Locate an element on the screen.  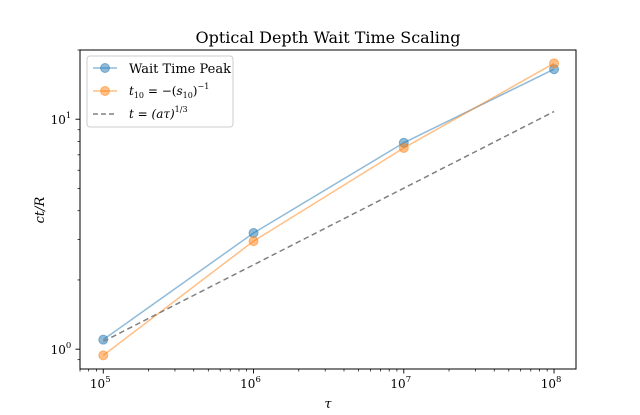
y-tick-label: 10⁰ is located at coordinates (61, 349).